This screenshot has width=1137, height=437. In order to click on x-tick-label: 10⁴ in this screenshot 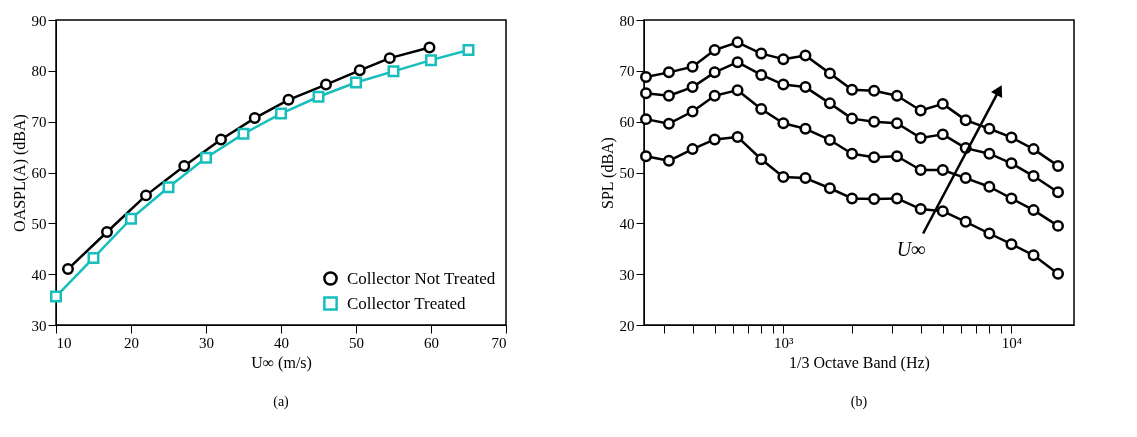, I will do `click(1012, 342)`.